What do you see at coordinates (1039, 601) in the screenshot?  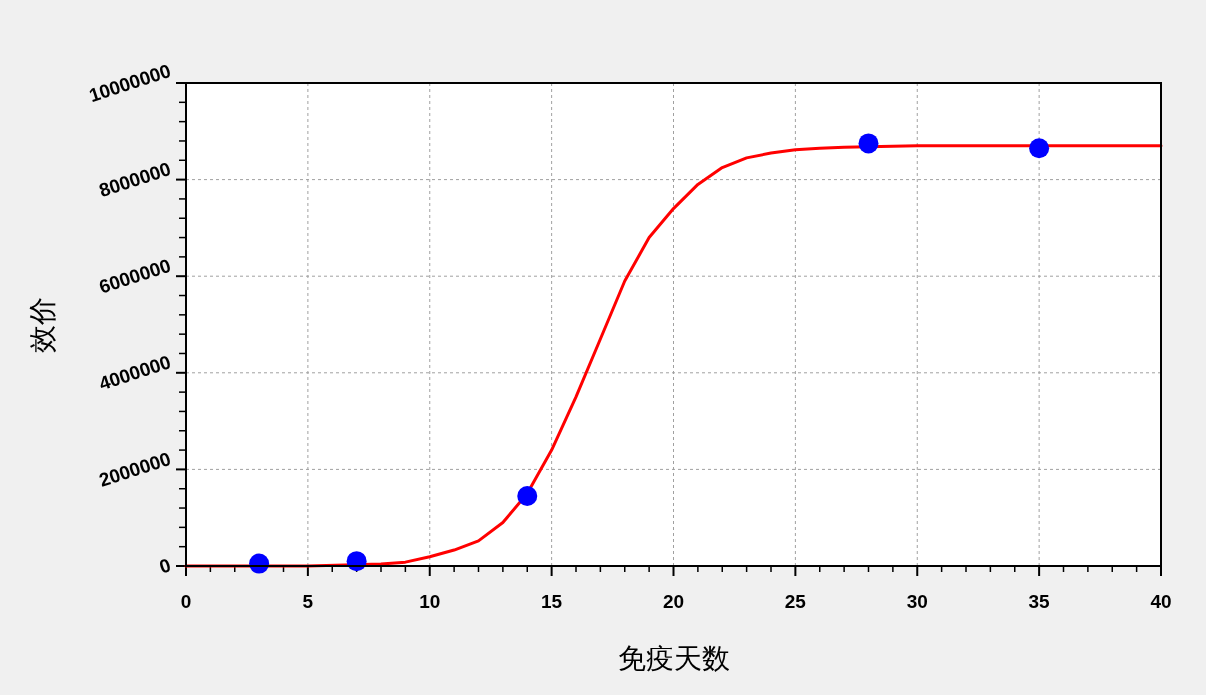 I see `x-tick-label: 35` at bounding box center [1039, 601].